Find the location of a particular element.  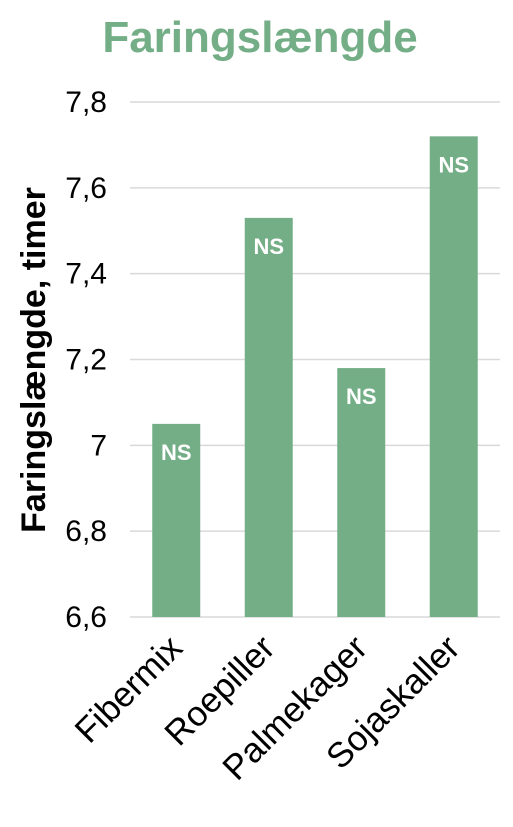

y-tick-label: 7,6 is located at coordinates (86, 188).